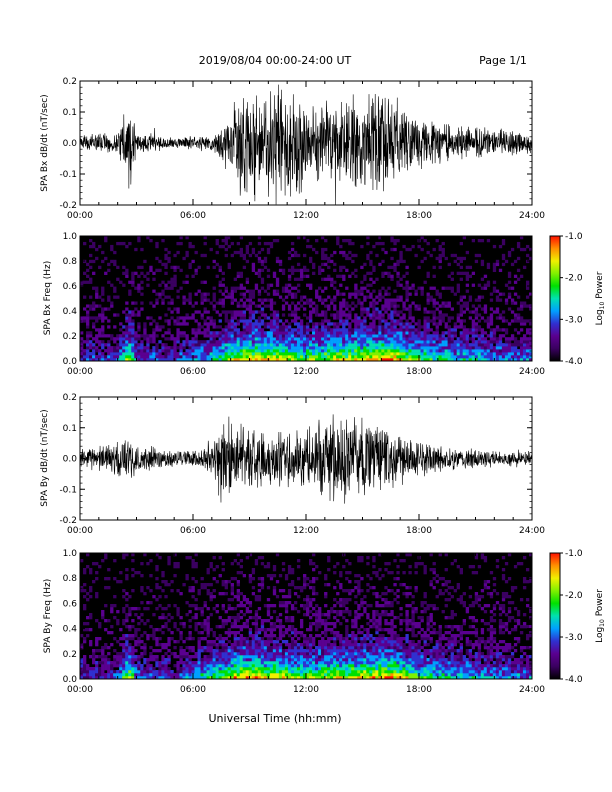 Image resolution: width=612 pixels, height=792 pixels. What do you see at coordinates (306, 616) in the screenshot?
I see `by-spectrogram-image` at bounding box center [306, 616].